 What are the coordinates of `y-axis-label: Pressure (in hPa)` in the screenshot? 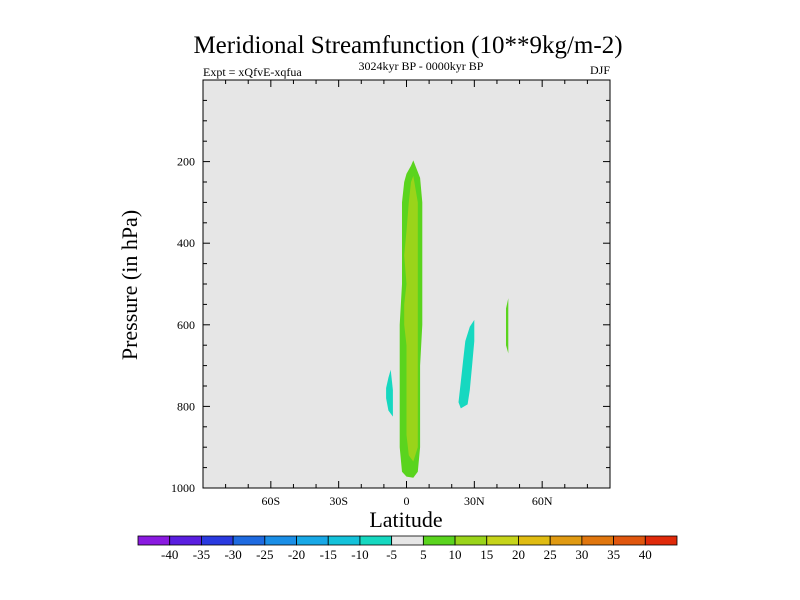 It's located at (129, 285).